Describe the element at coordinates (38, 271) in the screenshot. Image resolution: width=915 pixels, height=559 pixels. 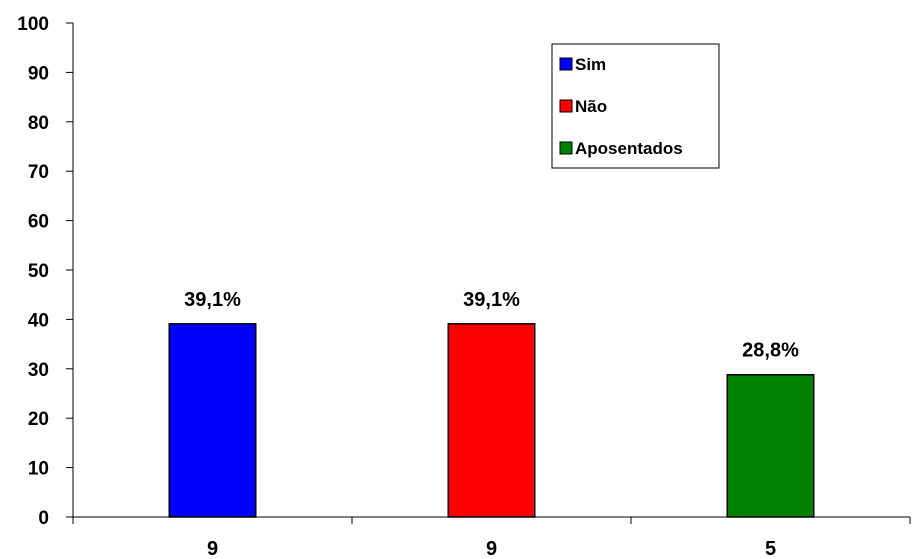
I see `y-tick-label: 50` at that location.